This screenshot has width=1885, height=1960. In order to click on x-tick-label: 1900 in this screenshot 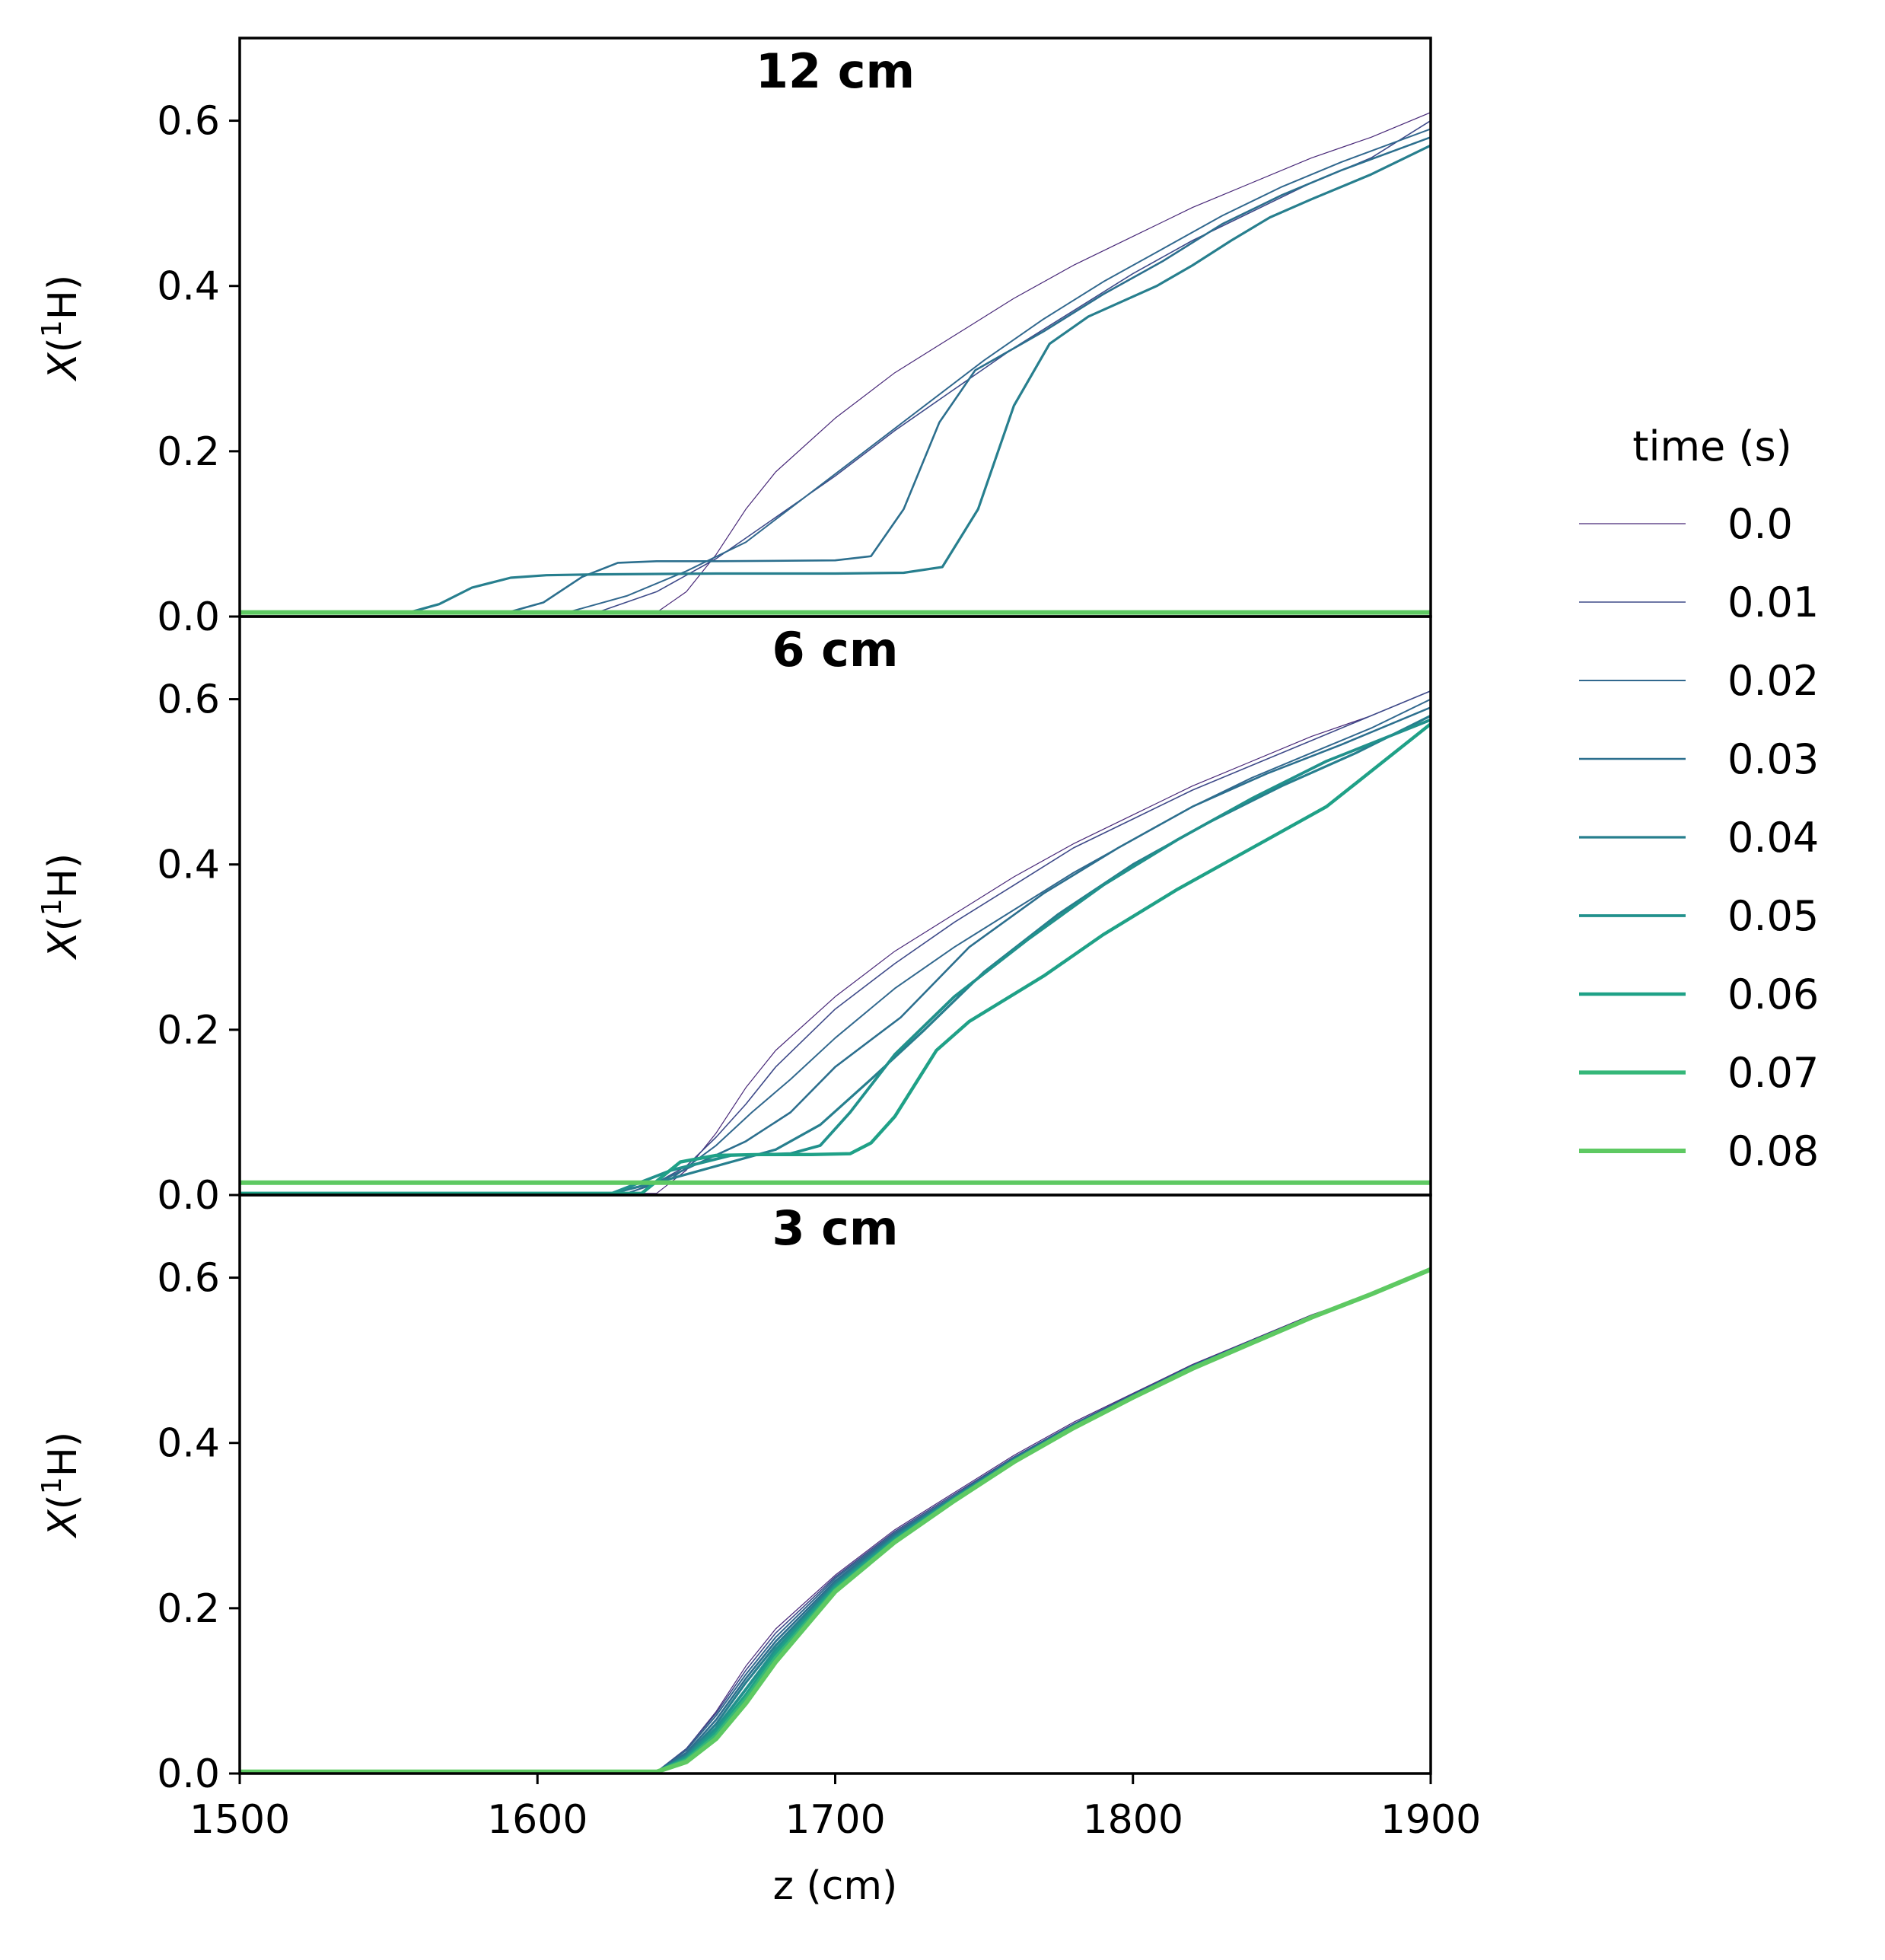, I will do `click(1430, 1820)`.